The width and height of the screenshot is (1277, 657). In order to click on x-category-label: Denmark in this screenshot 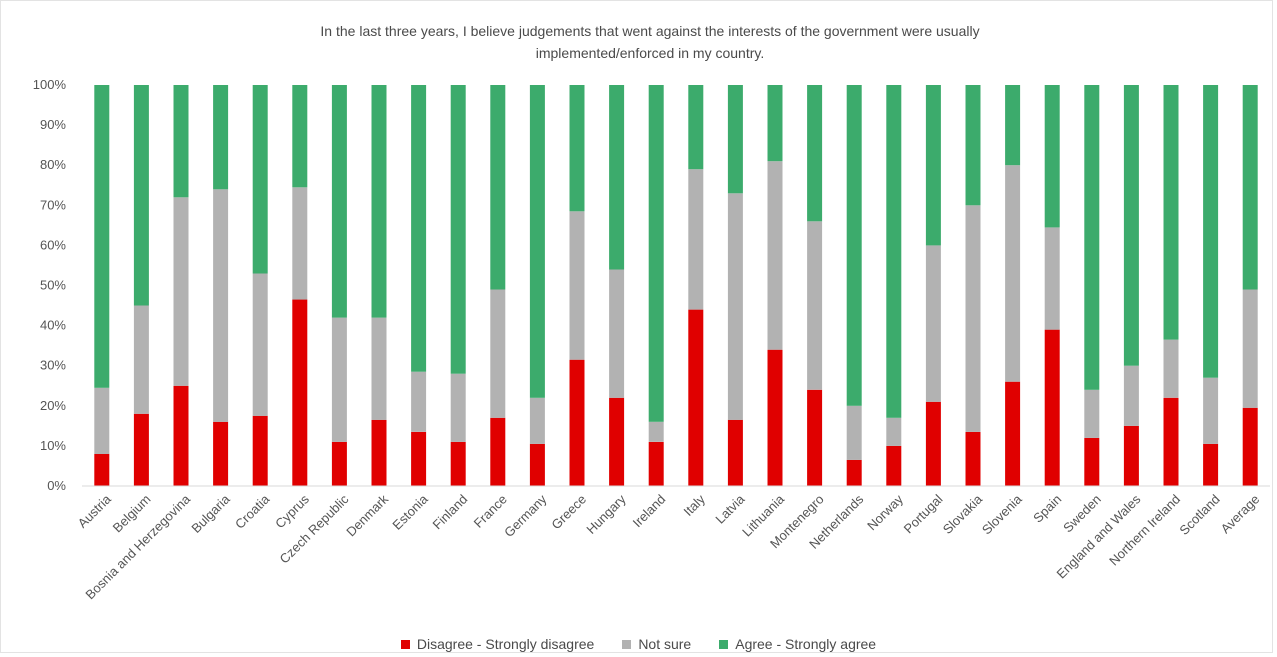, I will do `click(367, 515)`.